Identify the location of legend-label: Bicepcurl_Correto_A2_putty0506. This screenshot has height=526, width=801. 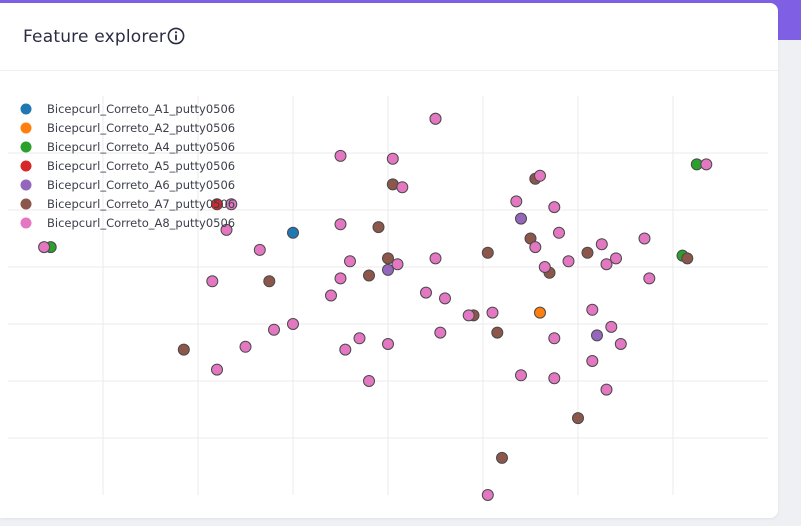
(141, 128).